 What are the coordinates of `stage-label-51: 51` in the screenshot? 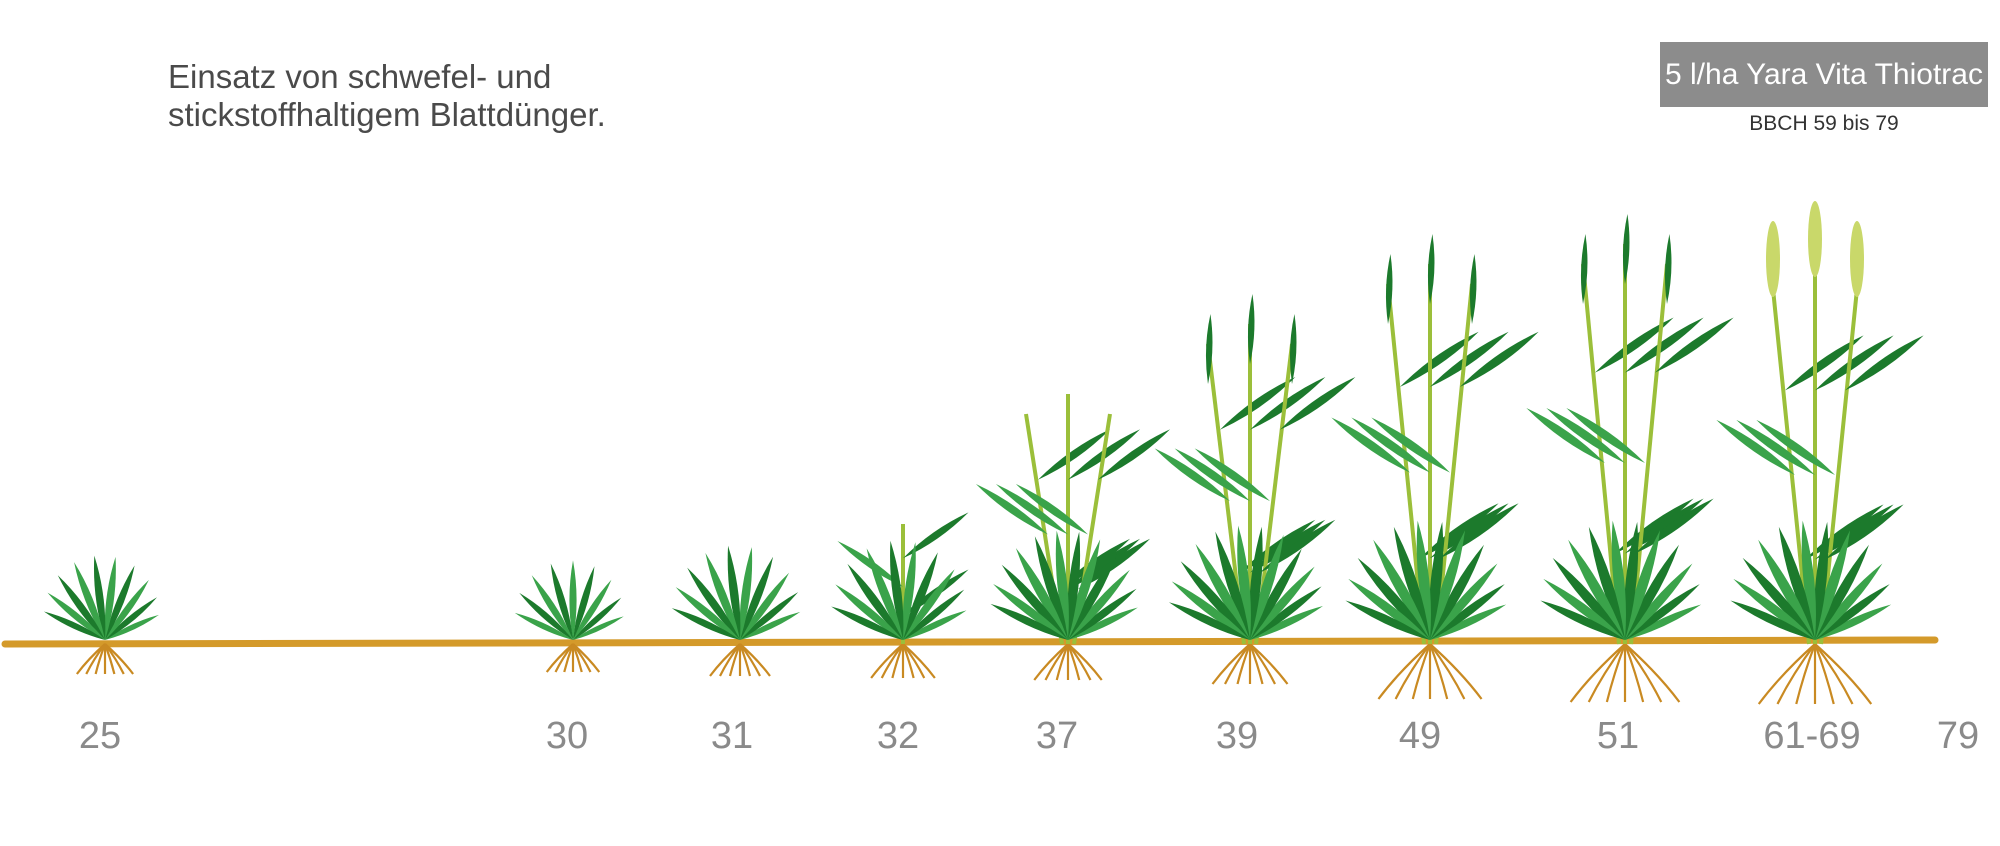 It's located at (1618, 736).